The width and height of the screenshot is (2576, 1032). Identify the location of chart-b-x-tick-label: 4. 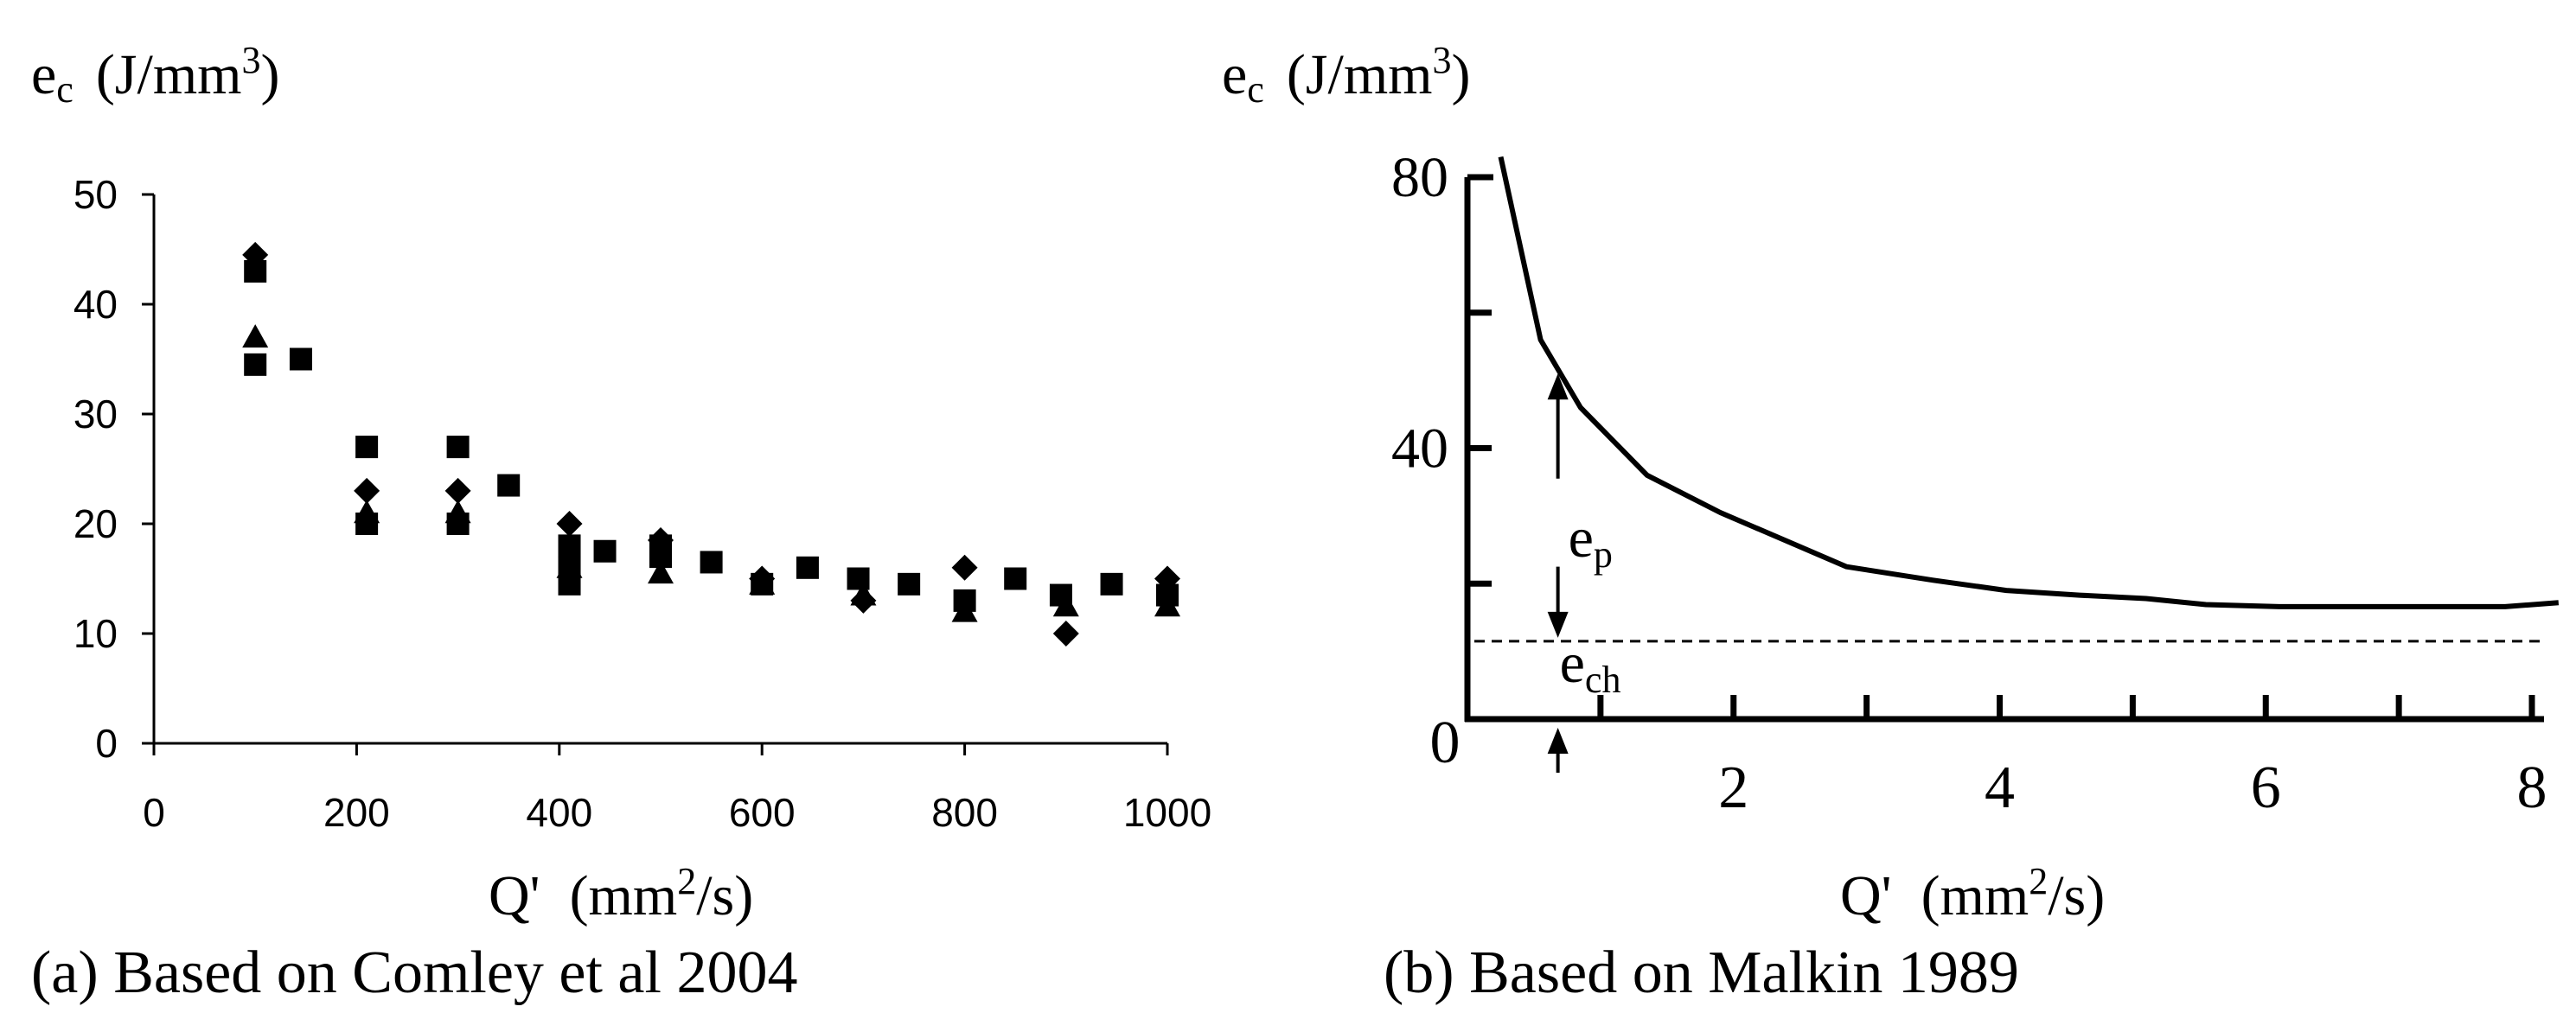
(2000, 788).